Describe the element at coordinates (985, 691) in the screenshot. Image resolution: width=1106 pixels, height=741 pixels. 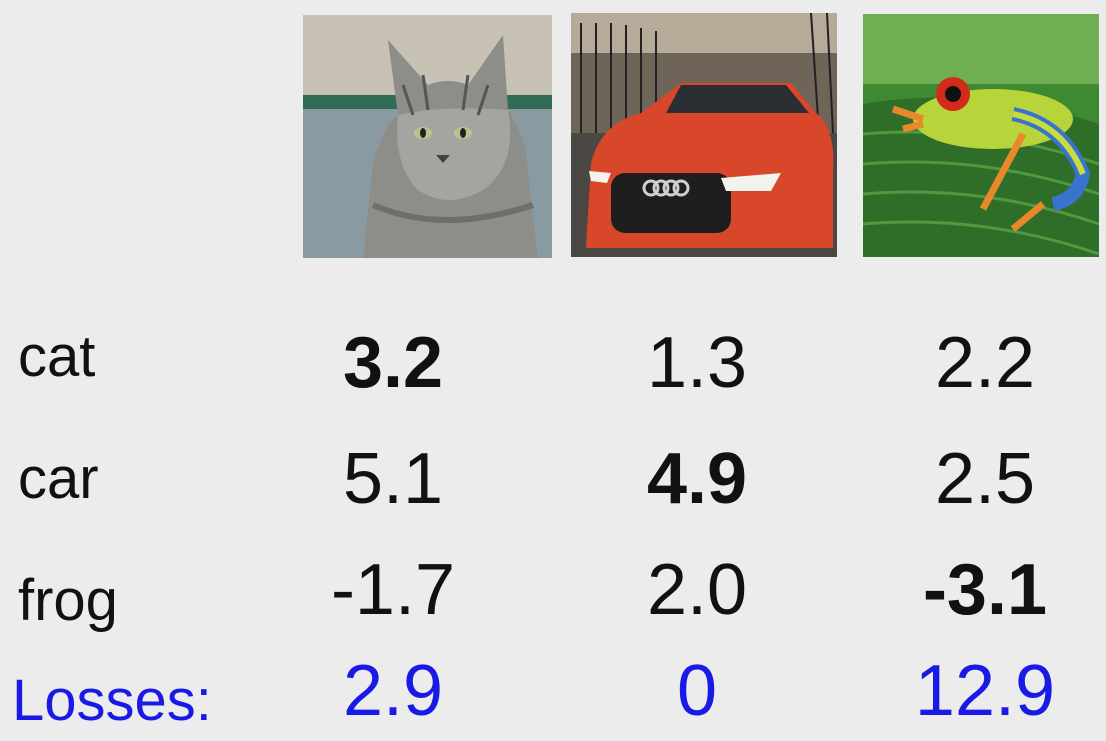
I see `loss-frog: 12.9` at that location.